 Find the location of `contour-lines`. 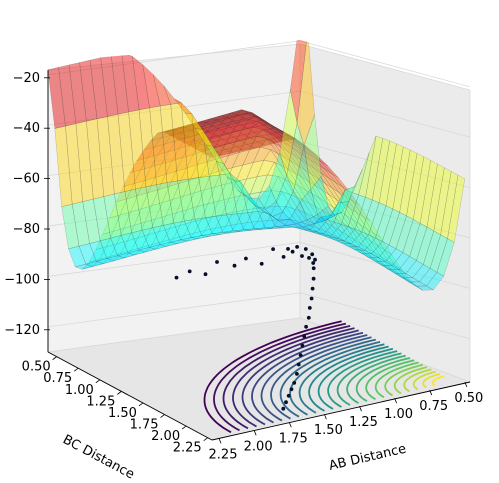

contour-lines is located at coordinates (324, 377).